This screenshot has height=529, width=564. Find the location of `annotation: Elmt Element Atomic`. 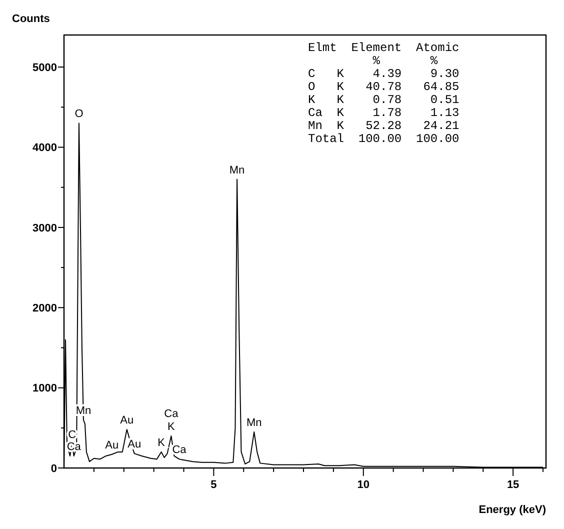

annotation: Elmt Element Atomic is located at coordinates (384, 48).